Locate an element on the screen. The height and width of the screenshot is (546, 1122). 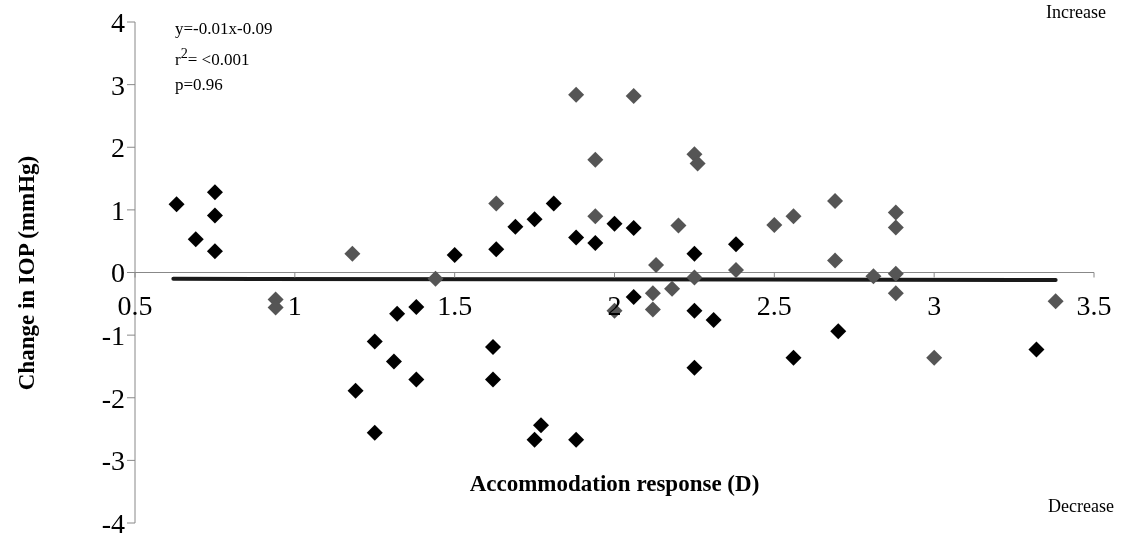
y-tick-label: -4 is located at coordinates (113, 523).